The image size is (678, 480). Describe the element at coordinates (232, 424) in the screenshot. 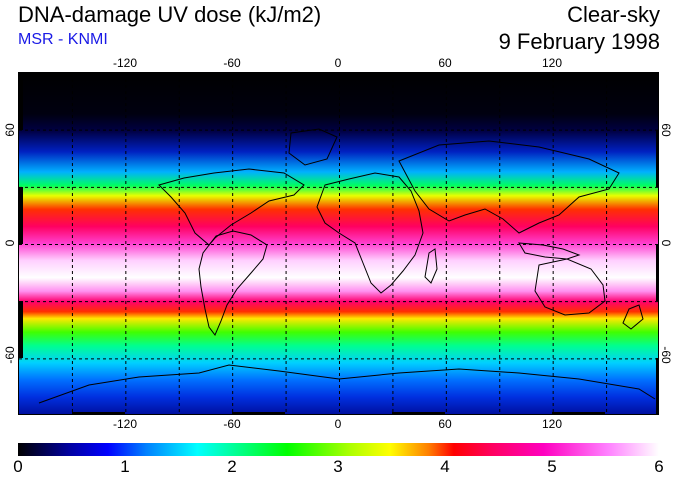

I see `lon-tick-bottom: -60` at that location.